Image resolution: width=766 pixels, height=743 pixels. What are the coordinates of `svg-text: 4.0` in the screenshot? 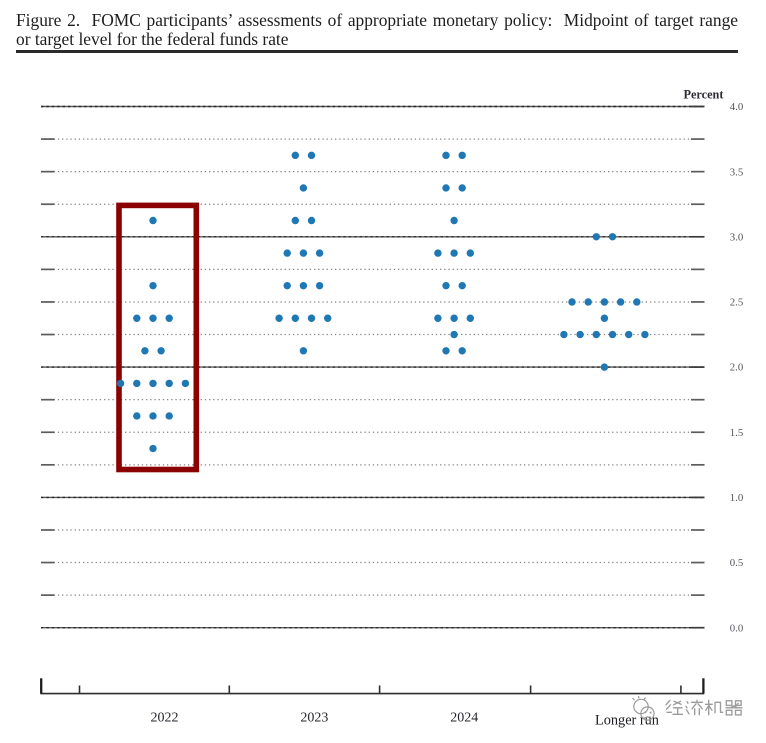 It's located at (737, 107).